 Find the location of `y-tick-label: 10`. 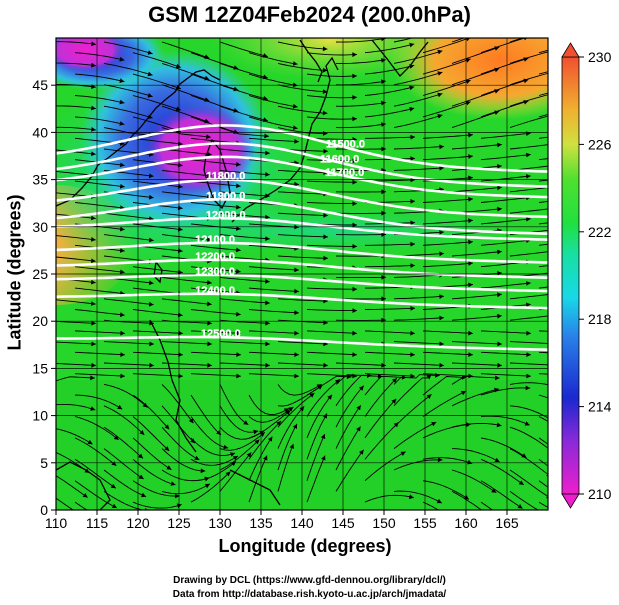

y-tick-label: 10 is located at coordinates (40, 416).